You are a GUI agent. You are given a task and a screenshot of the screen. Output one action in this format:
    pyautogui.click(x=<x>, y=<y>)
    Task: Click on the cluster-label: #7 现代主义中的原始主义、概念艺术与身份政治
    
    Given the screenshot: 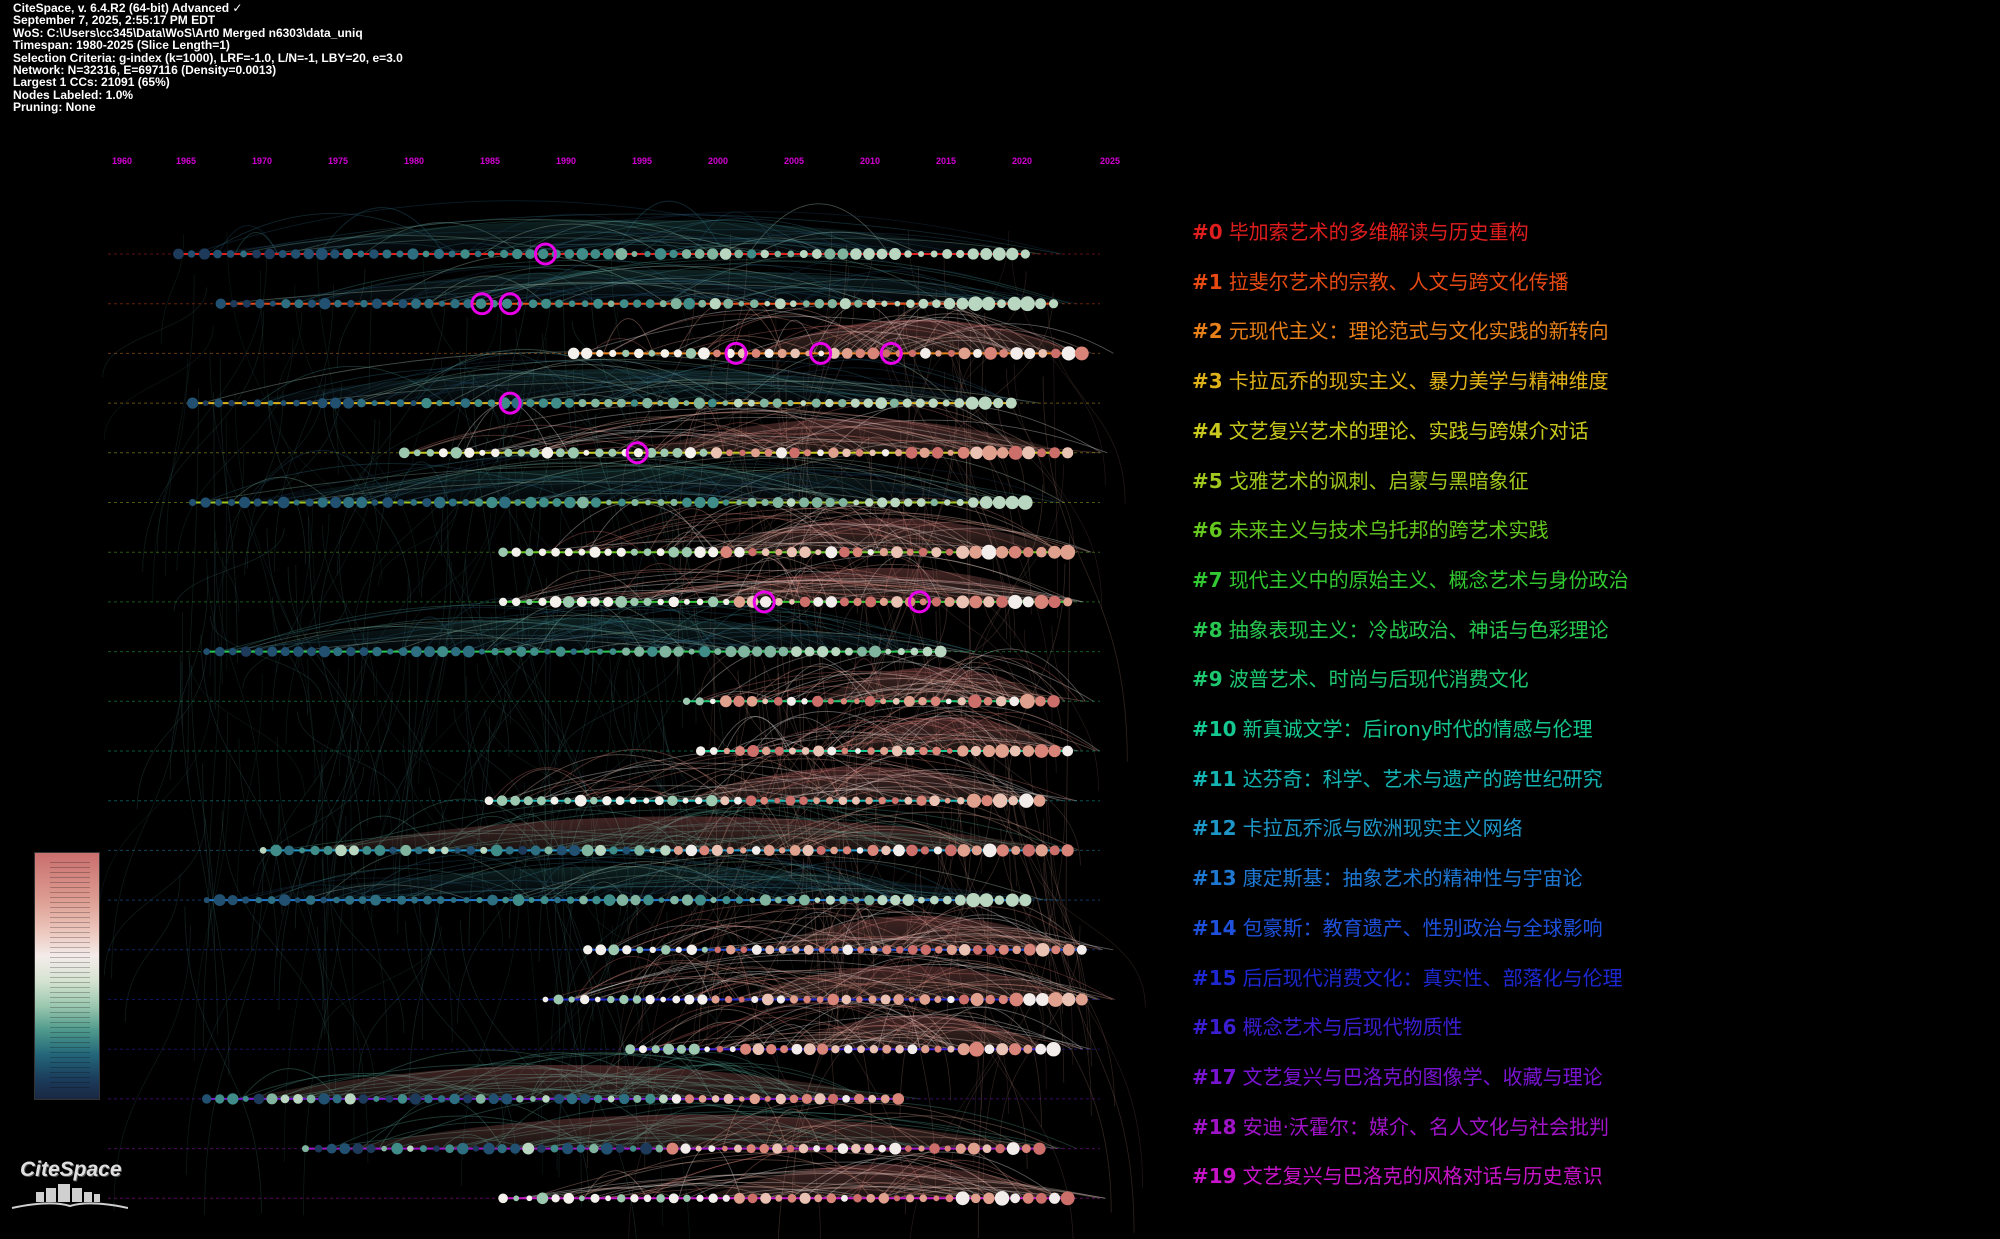 What is the action you would take?
    pyautogui.click(x=1410, y=578)
    